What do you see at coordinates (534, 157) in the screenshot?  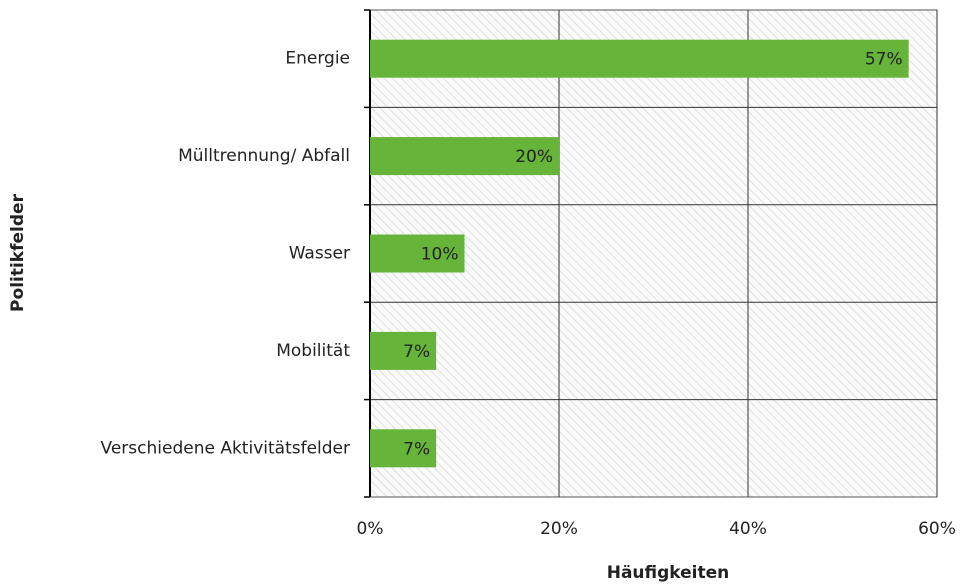 I see `value-label: 20%` at bounding box center [534, 157].